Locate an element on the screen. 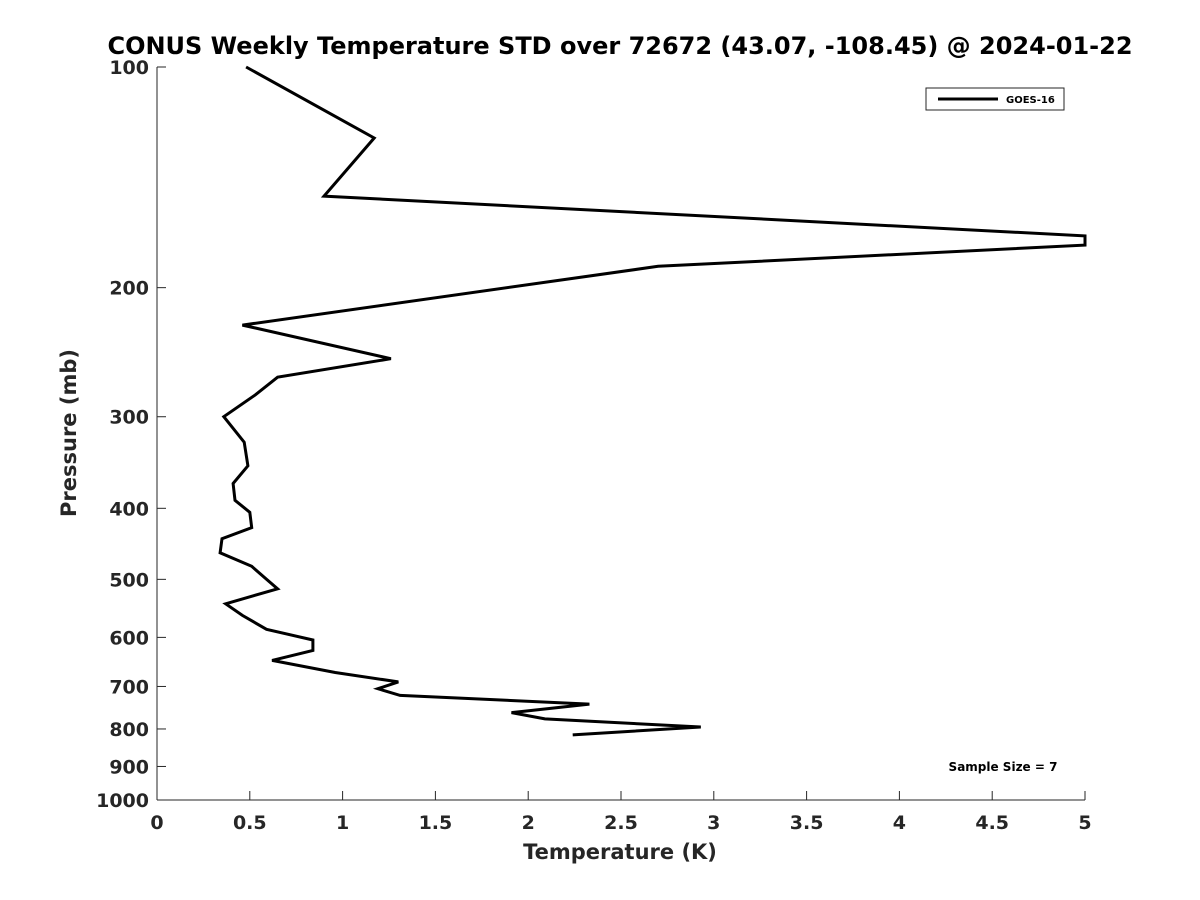 The width and height of the screenshot is (1200, 900). x-tick-label-8: 4 is located at coordinates (899, 823).